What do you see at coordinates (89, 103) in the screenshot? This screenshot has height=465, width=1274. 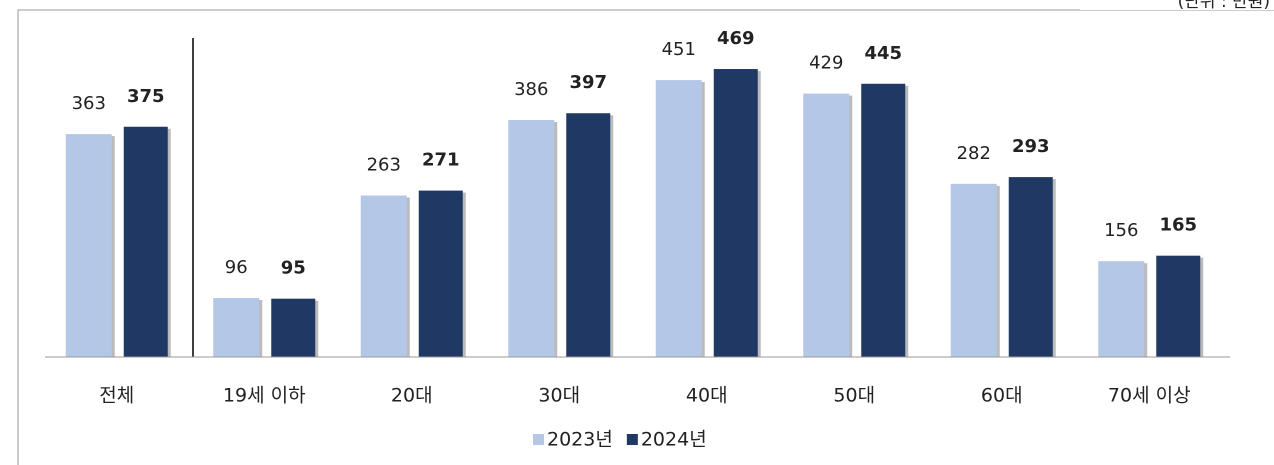 I see `data-label: 363` at bounding box center [89, 103].